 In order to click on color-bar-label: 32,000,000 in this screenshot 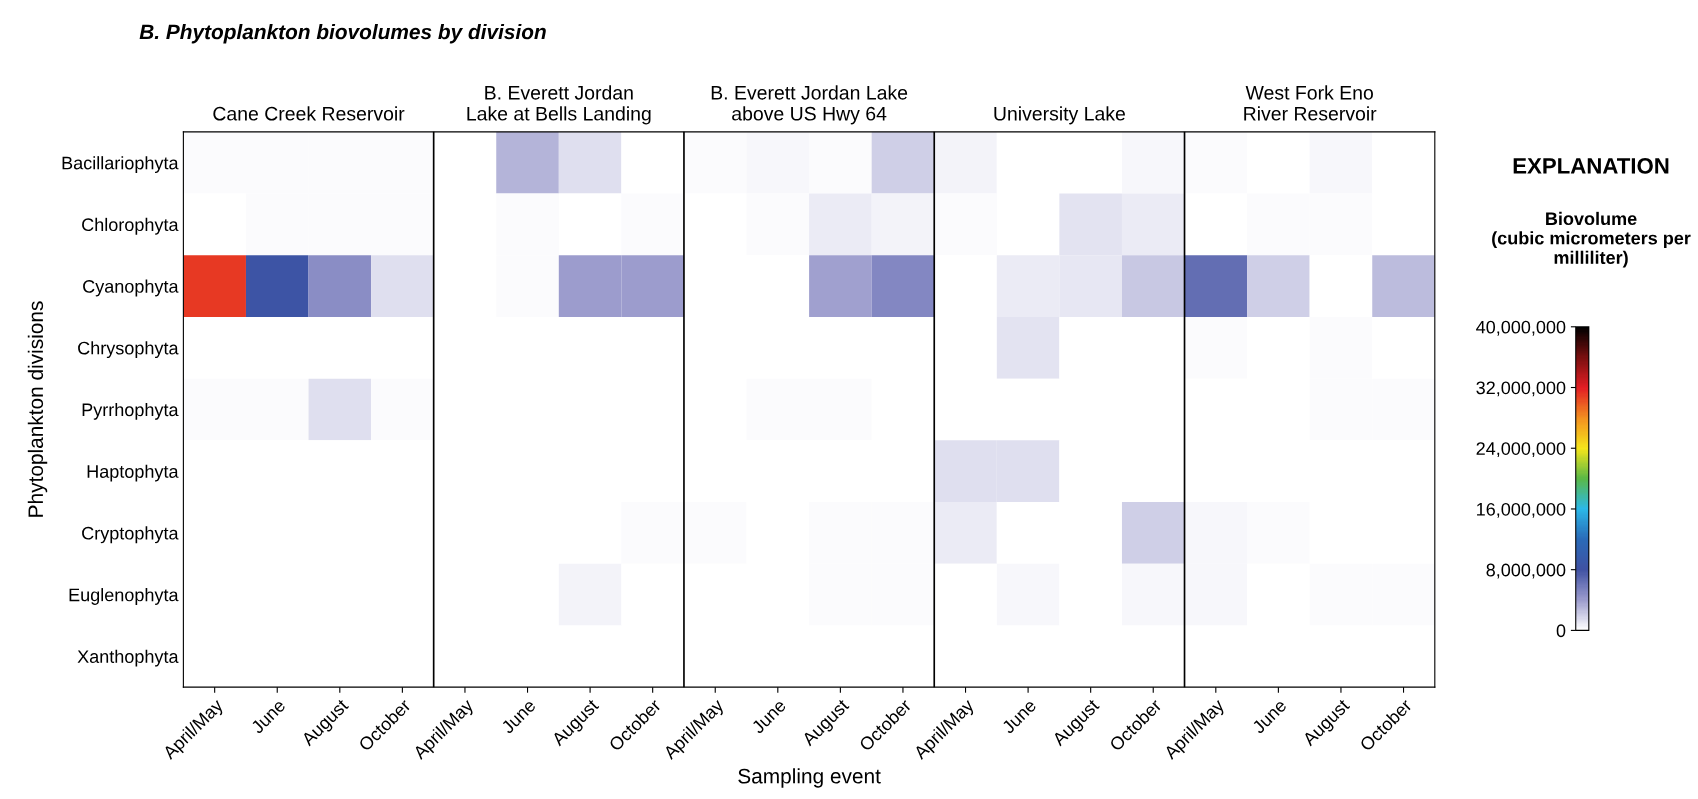, I will do `click(1521, 389)`.